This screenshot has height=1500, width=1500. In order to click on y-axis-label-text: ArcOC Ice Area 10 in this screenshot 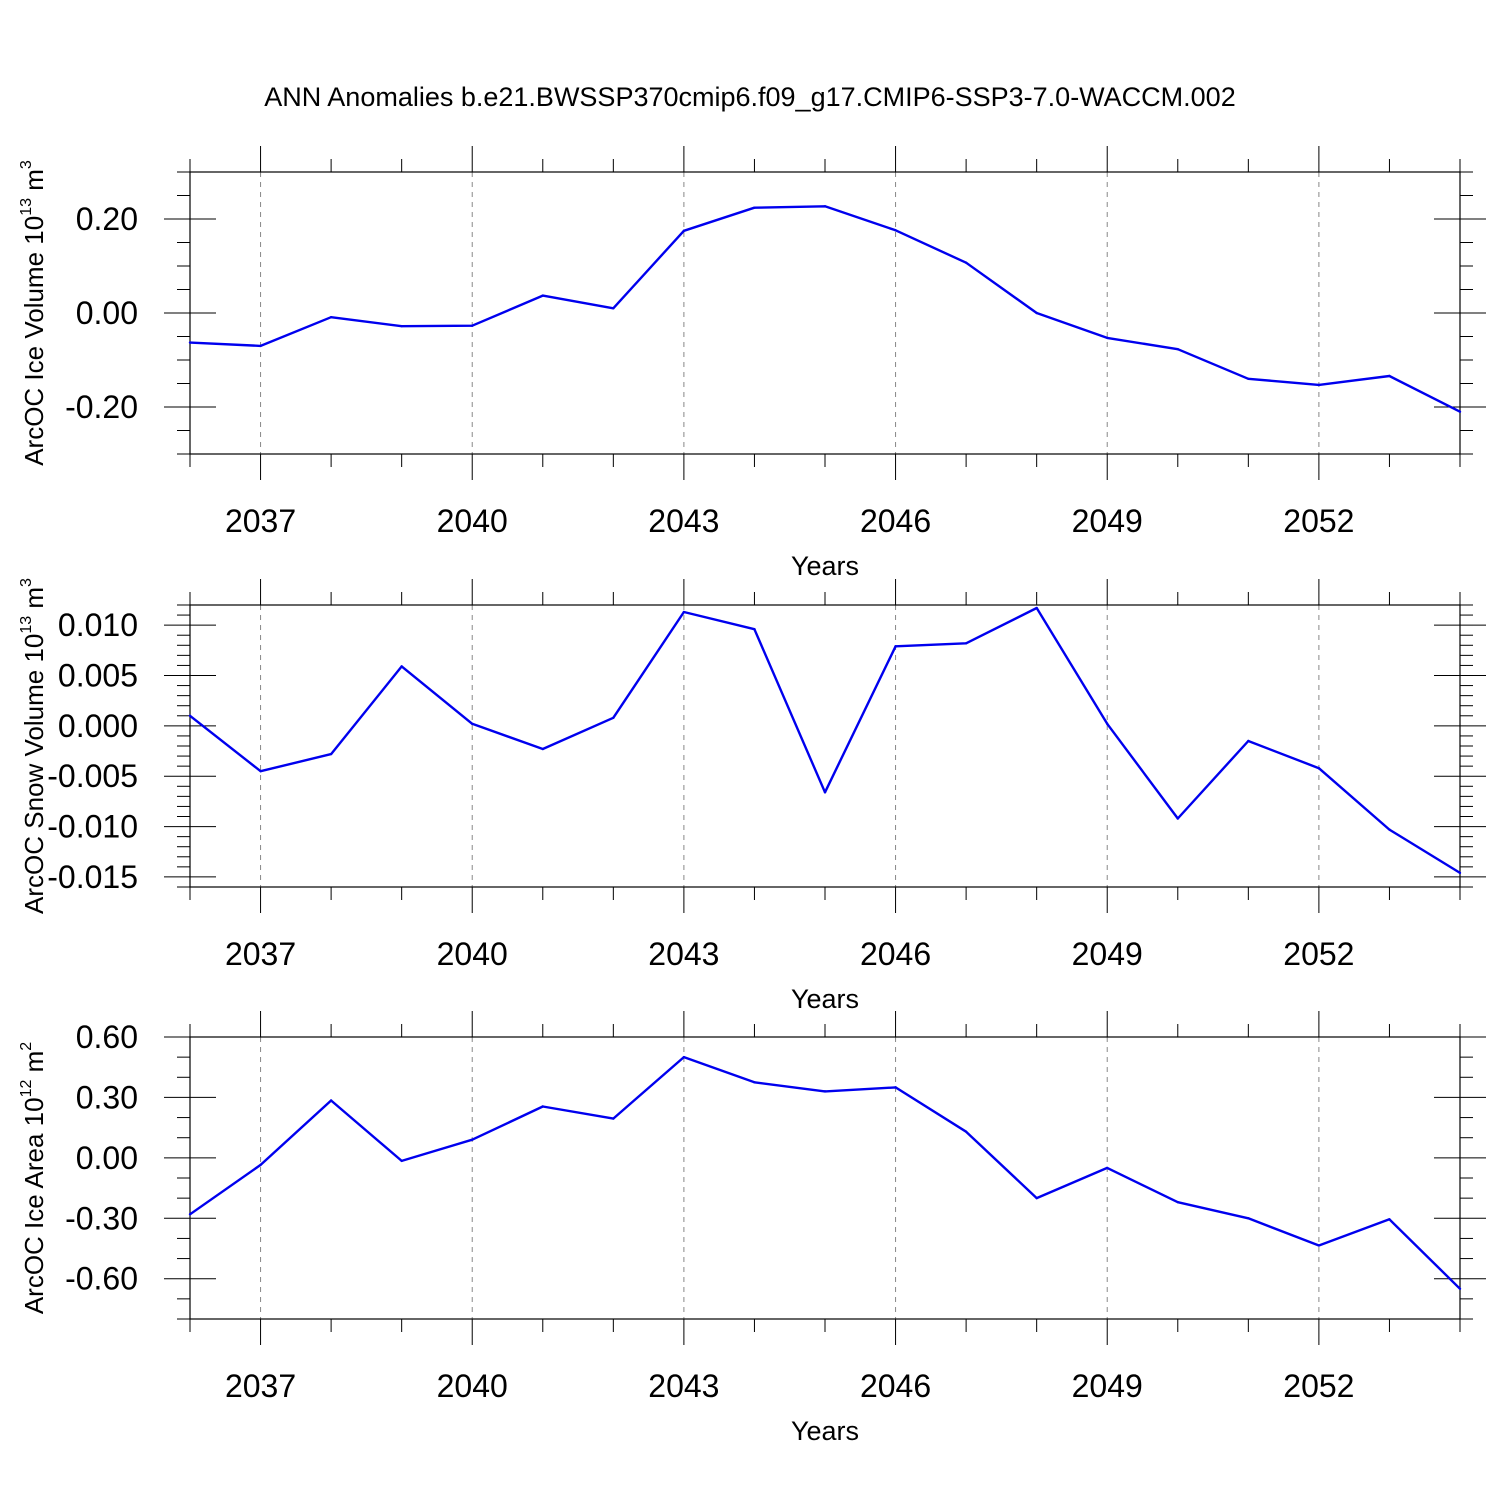, I will do `click(34, 1205)`.